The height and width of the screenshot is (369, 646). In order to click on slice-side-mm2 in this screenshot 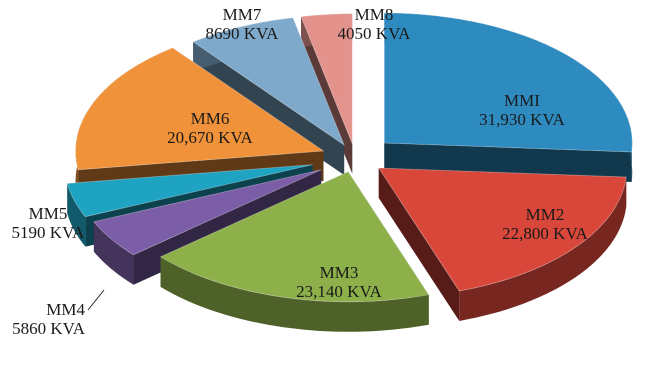, I will do `click(543, 249)`.